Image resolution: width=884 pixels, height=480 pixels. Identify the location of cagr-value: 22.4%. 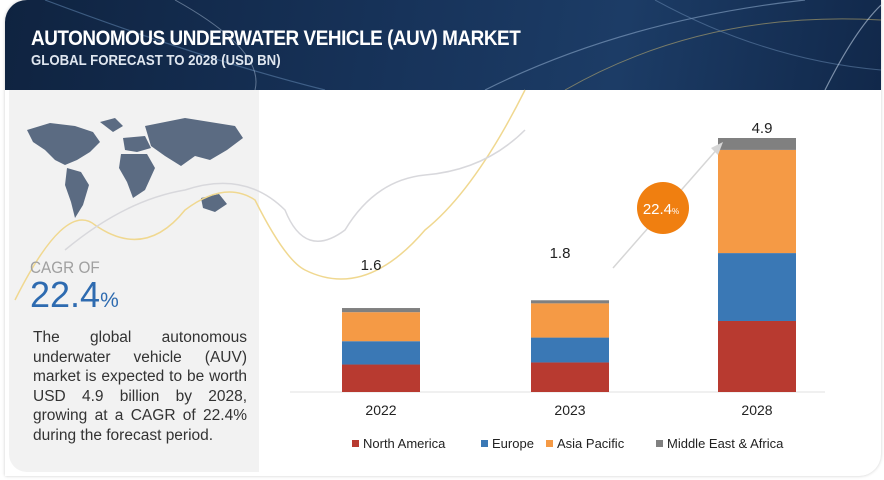
(74, 295).